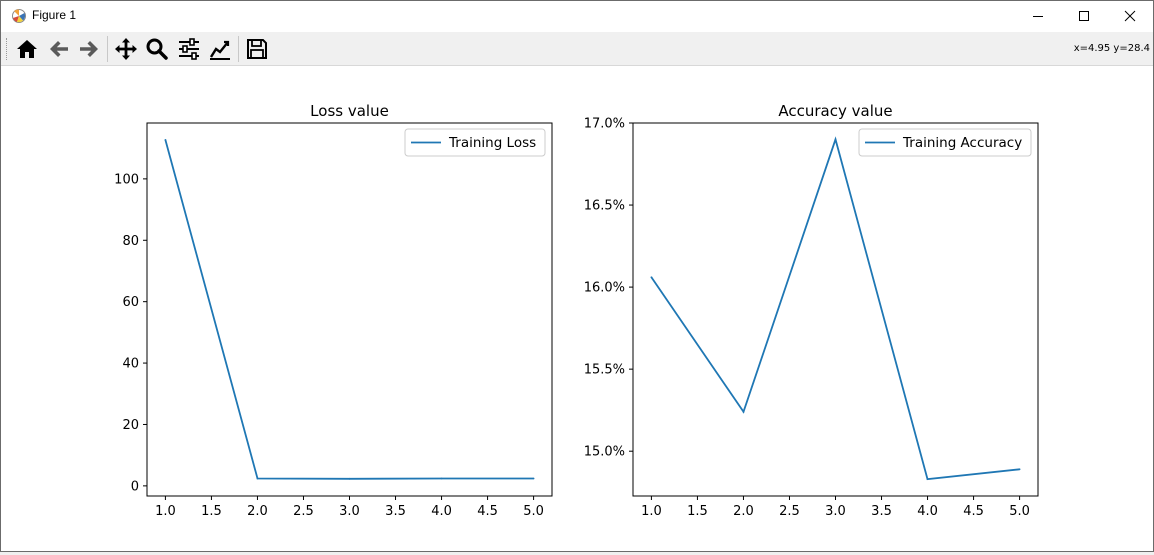 The width and height of the screenshot is (1154, 555). Describe the element at coordinates (533, 511) in the screenshot. I see `loss-x-tick-label: 5.0` at that location.